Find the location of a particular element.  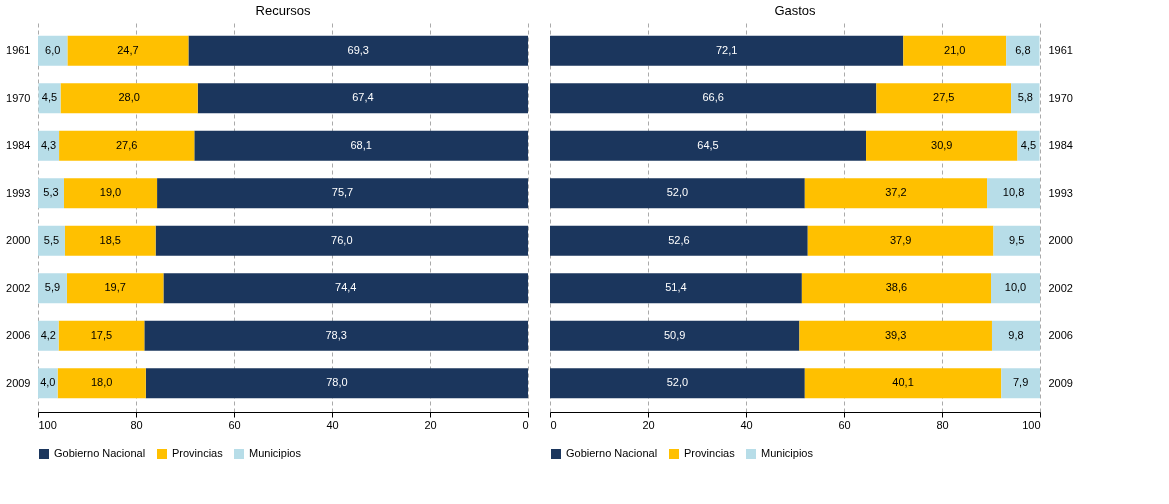

data-label: 76,0 is located at coordinates (342, 239).